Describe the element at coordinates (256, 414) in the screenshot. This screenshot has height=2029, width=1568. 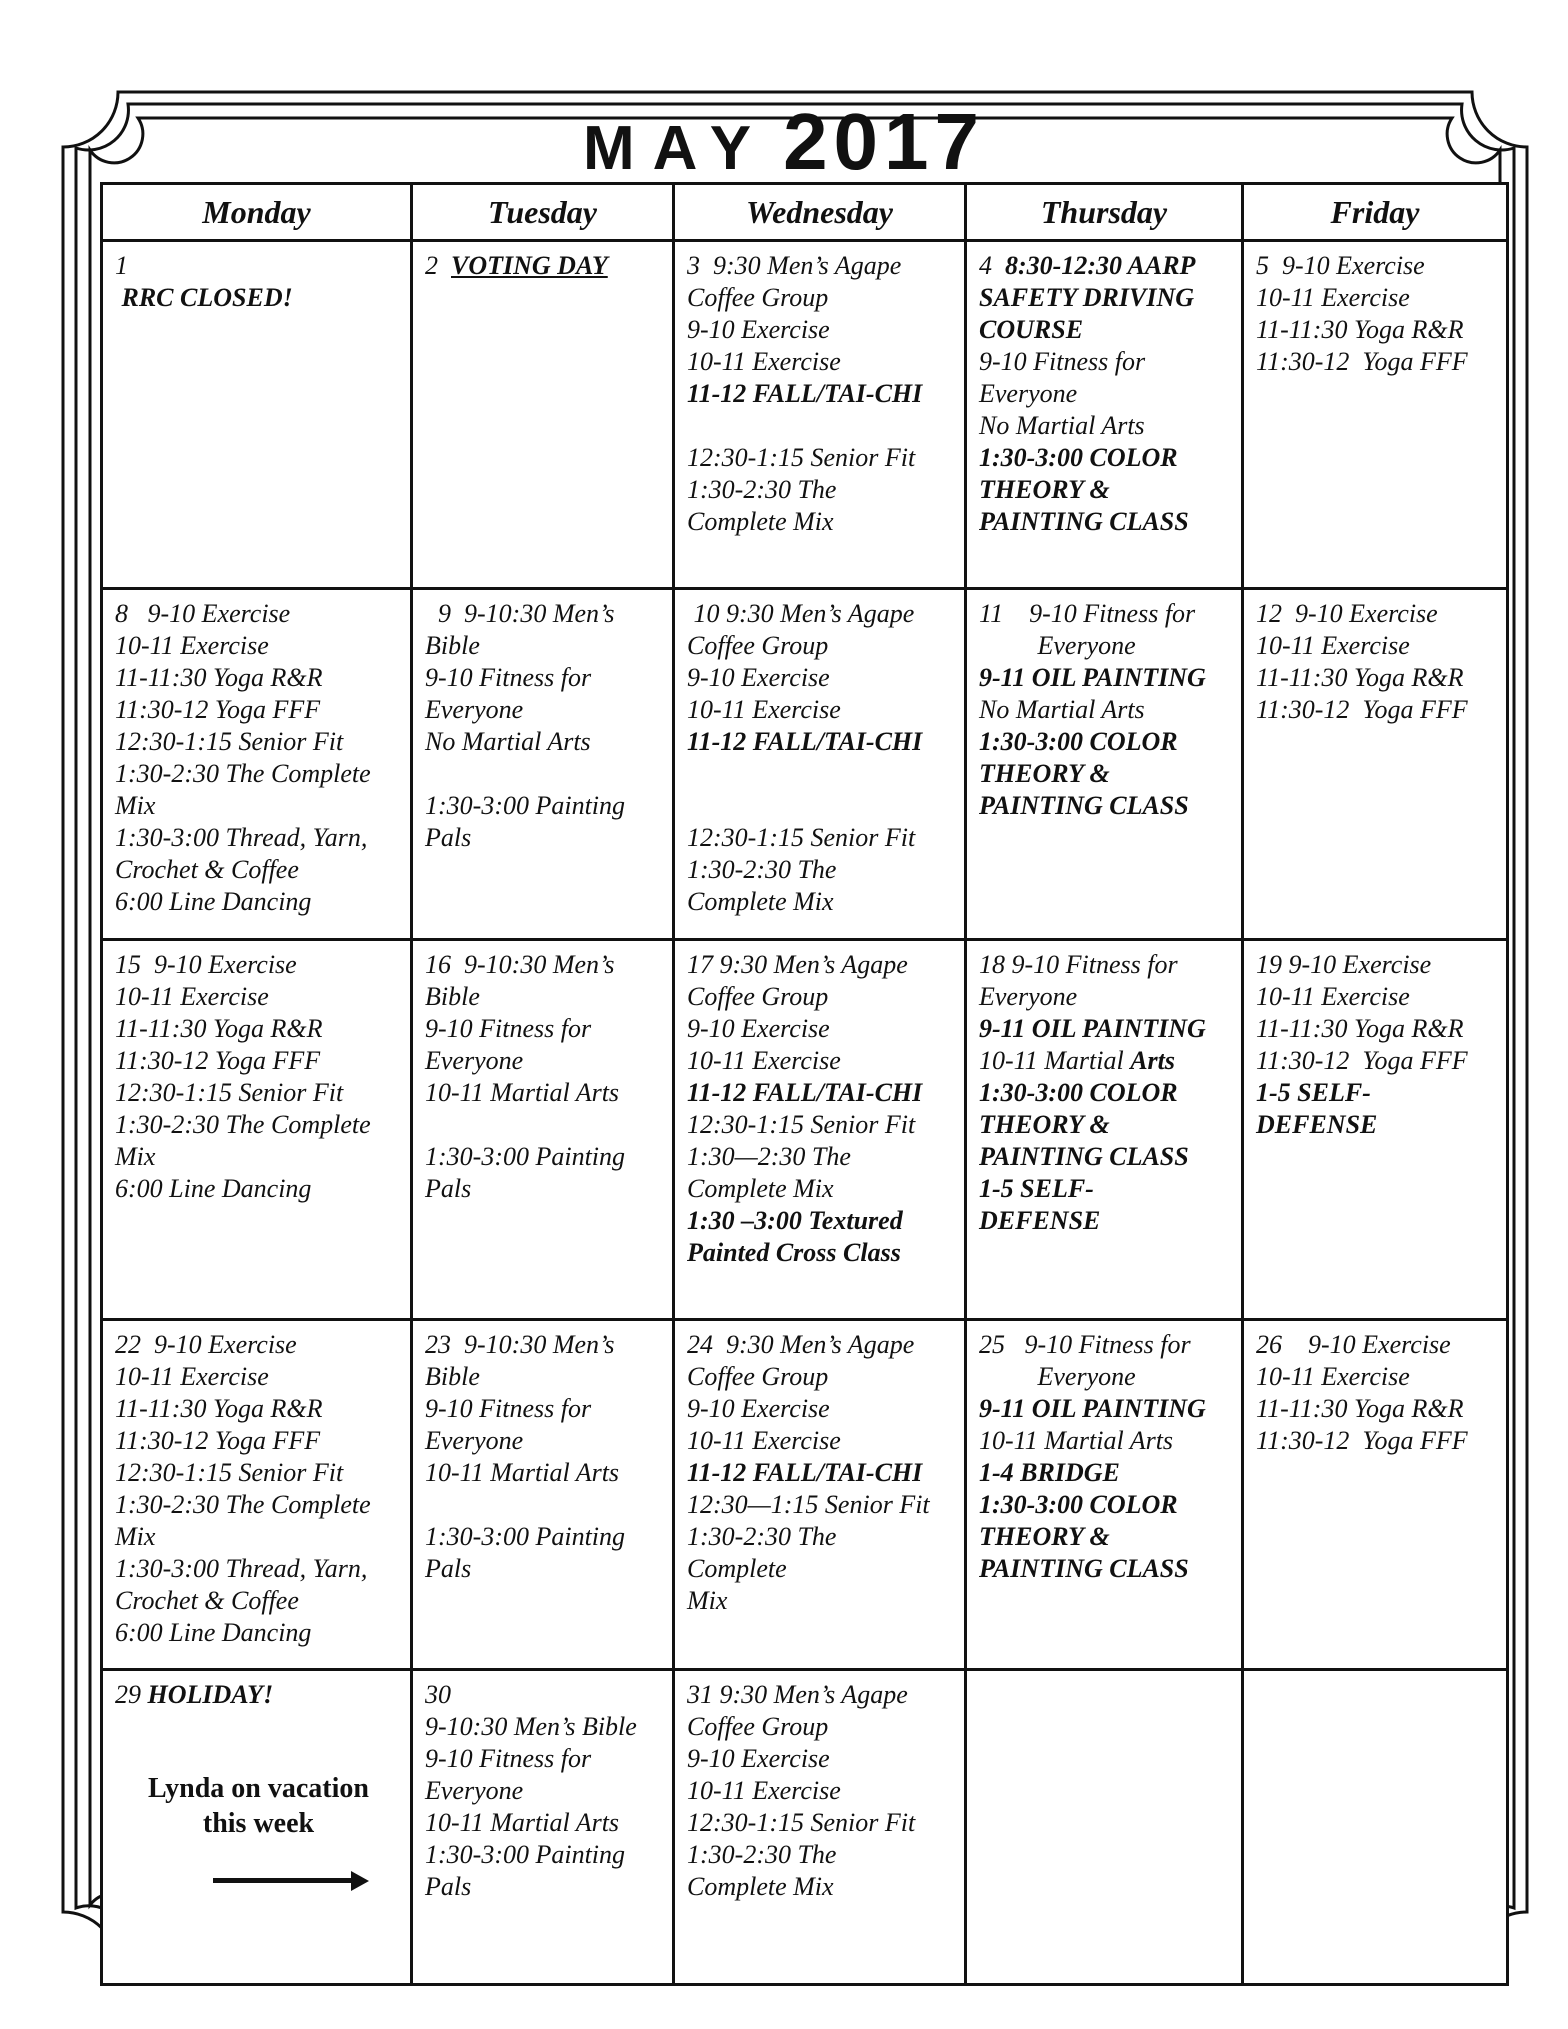
I see `day-cell-monday: 1 RRC CLOSED!` at that location.